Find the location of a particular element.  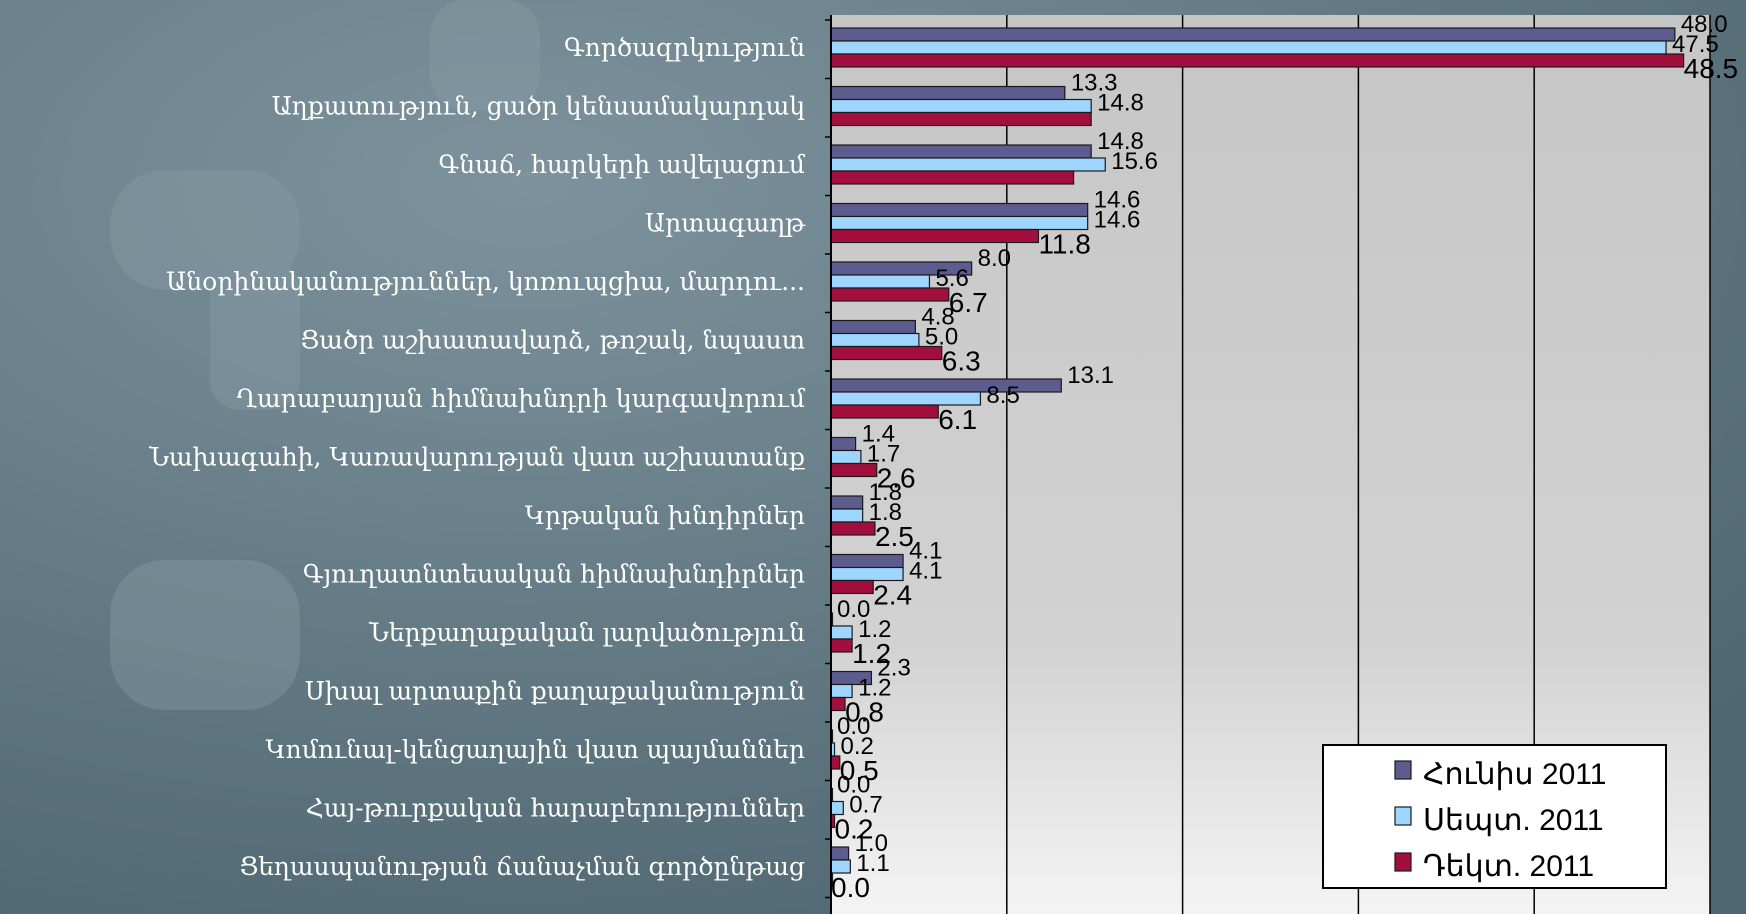

data-label: 2.3 is located at coordinates (893, 668).